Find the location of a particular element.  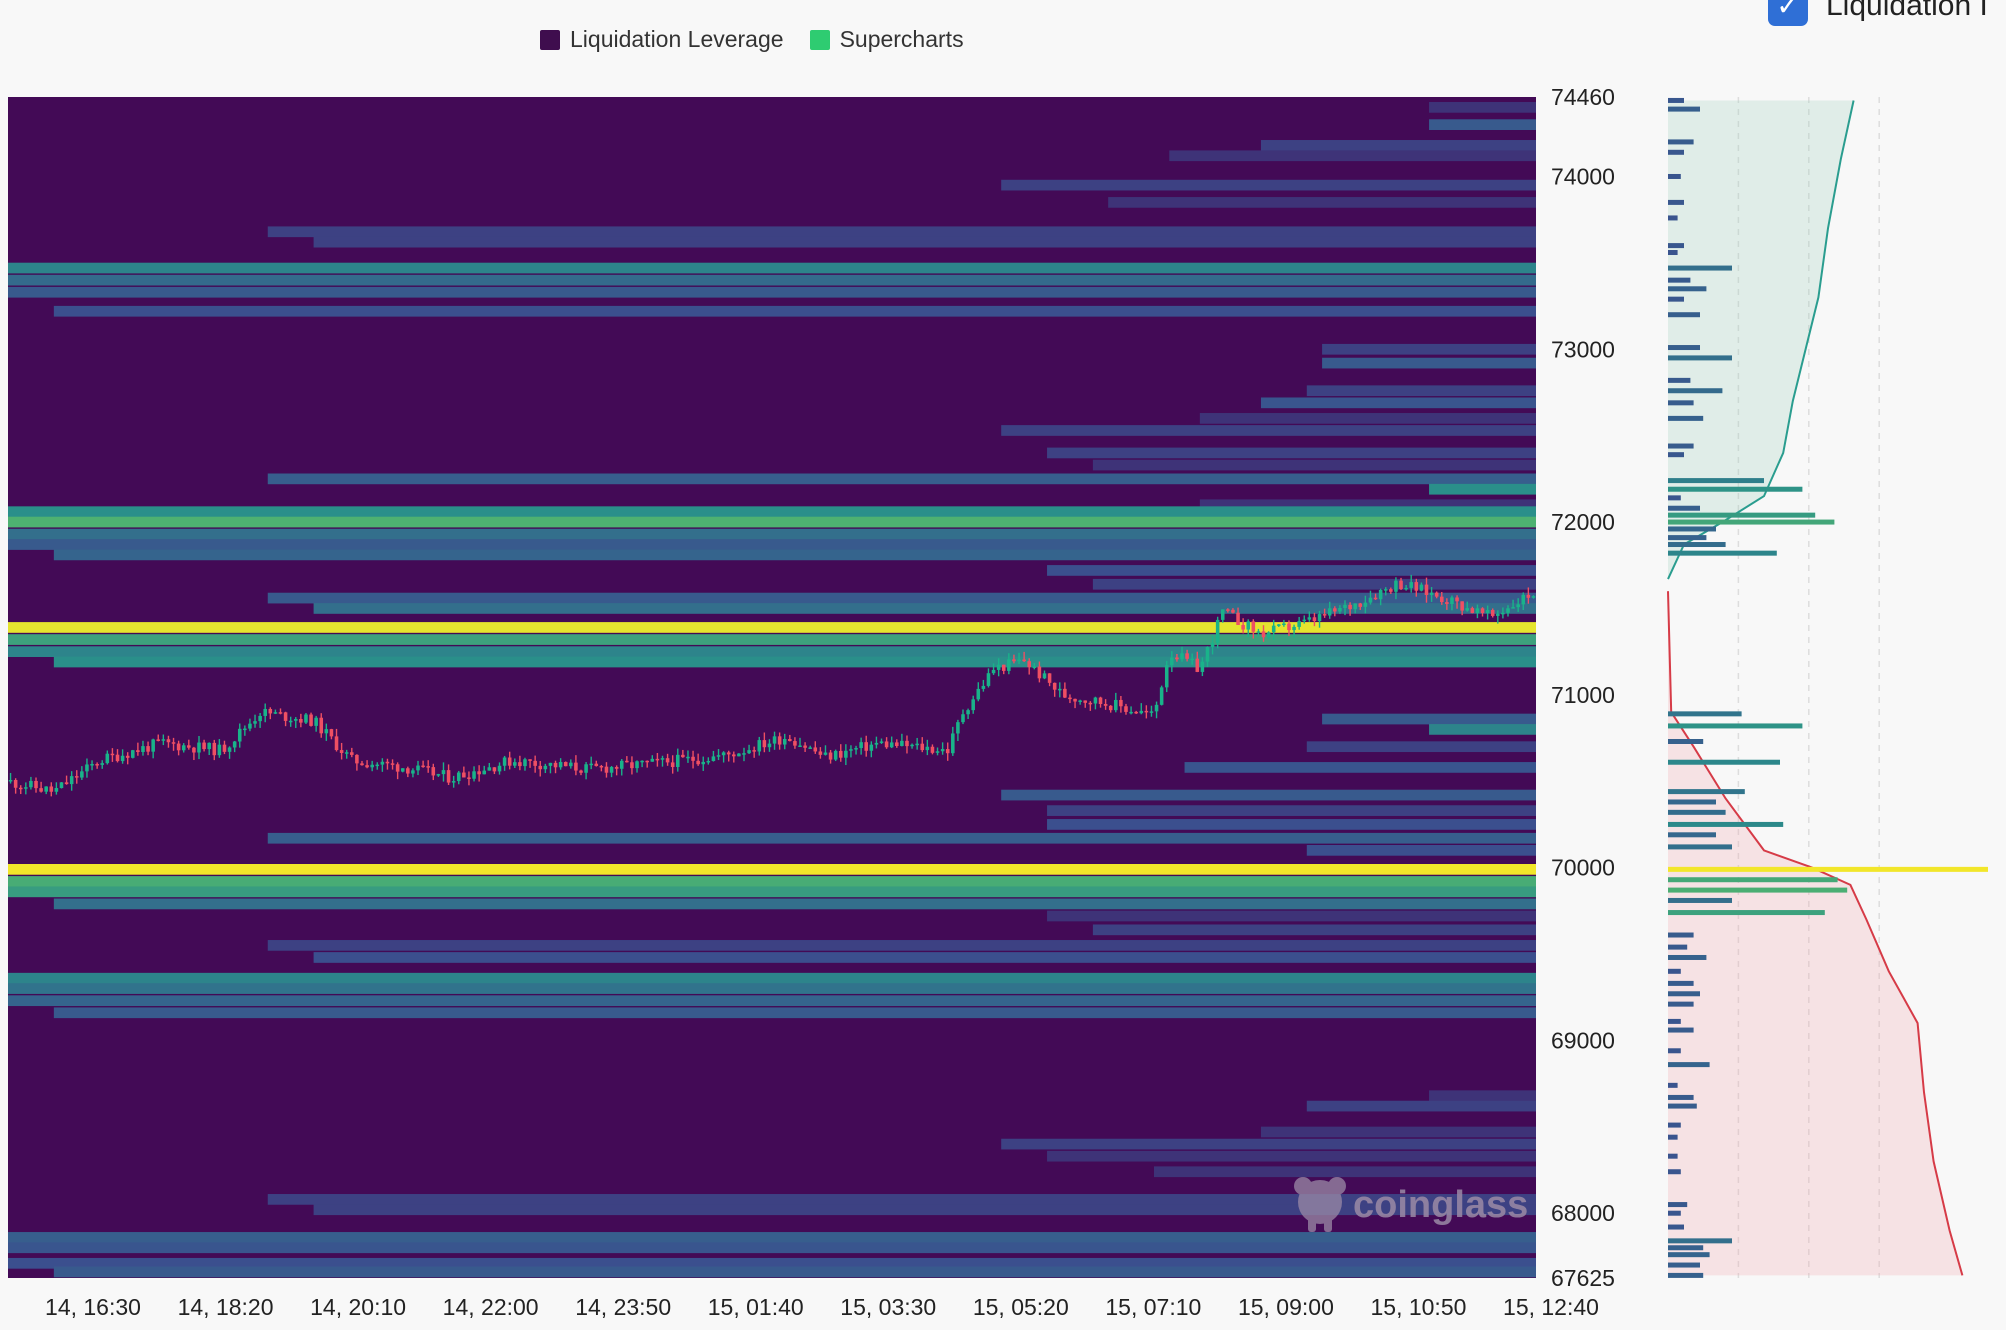

legend-item-liquidation-leverage: Liquidation Leverage is located at coordinates (662, 39).